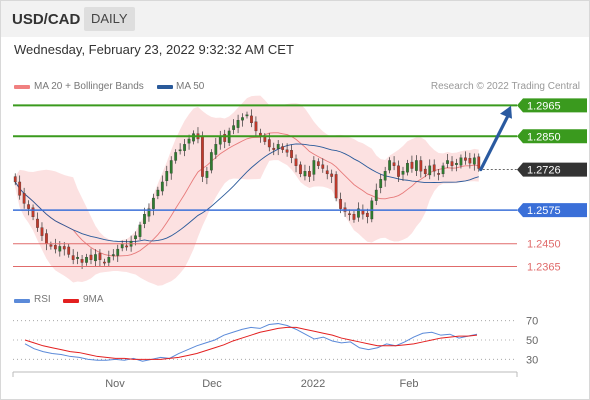 This screenshot has height=400, width=590. What do you see at coordinates (295, 19) in the screenshot?
I see `header-bar: USD/CAD DAILY` at bounding box center [295, 19].